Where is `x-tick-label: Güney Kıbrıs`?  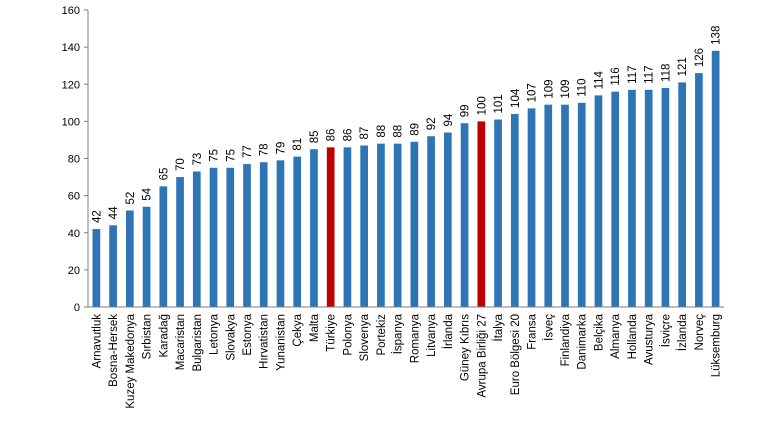 x-tick-label: Güney Kıbrıs is located at coordinates (466, 347).